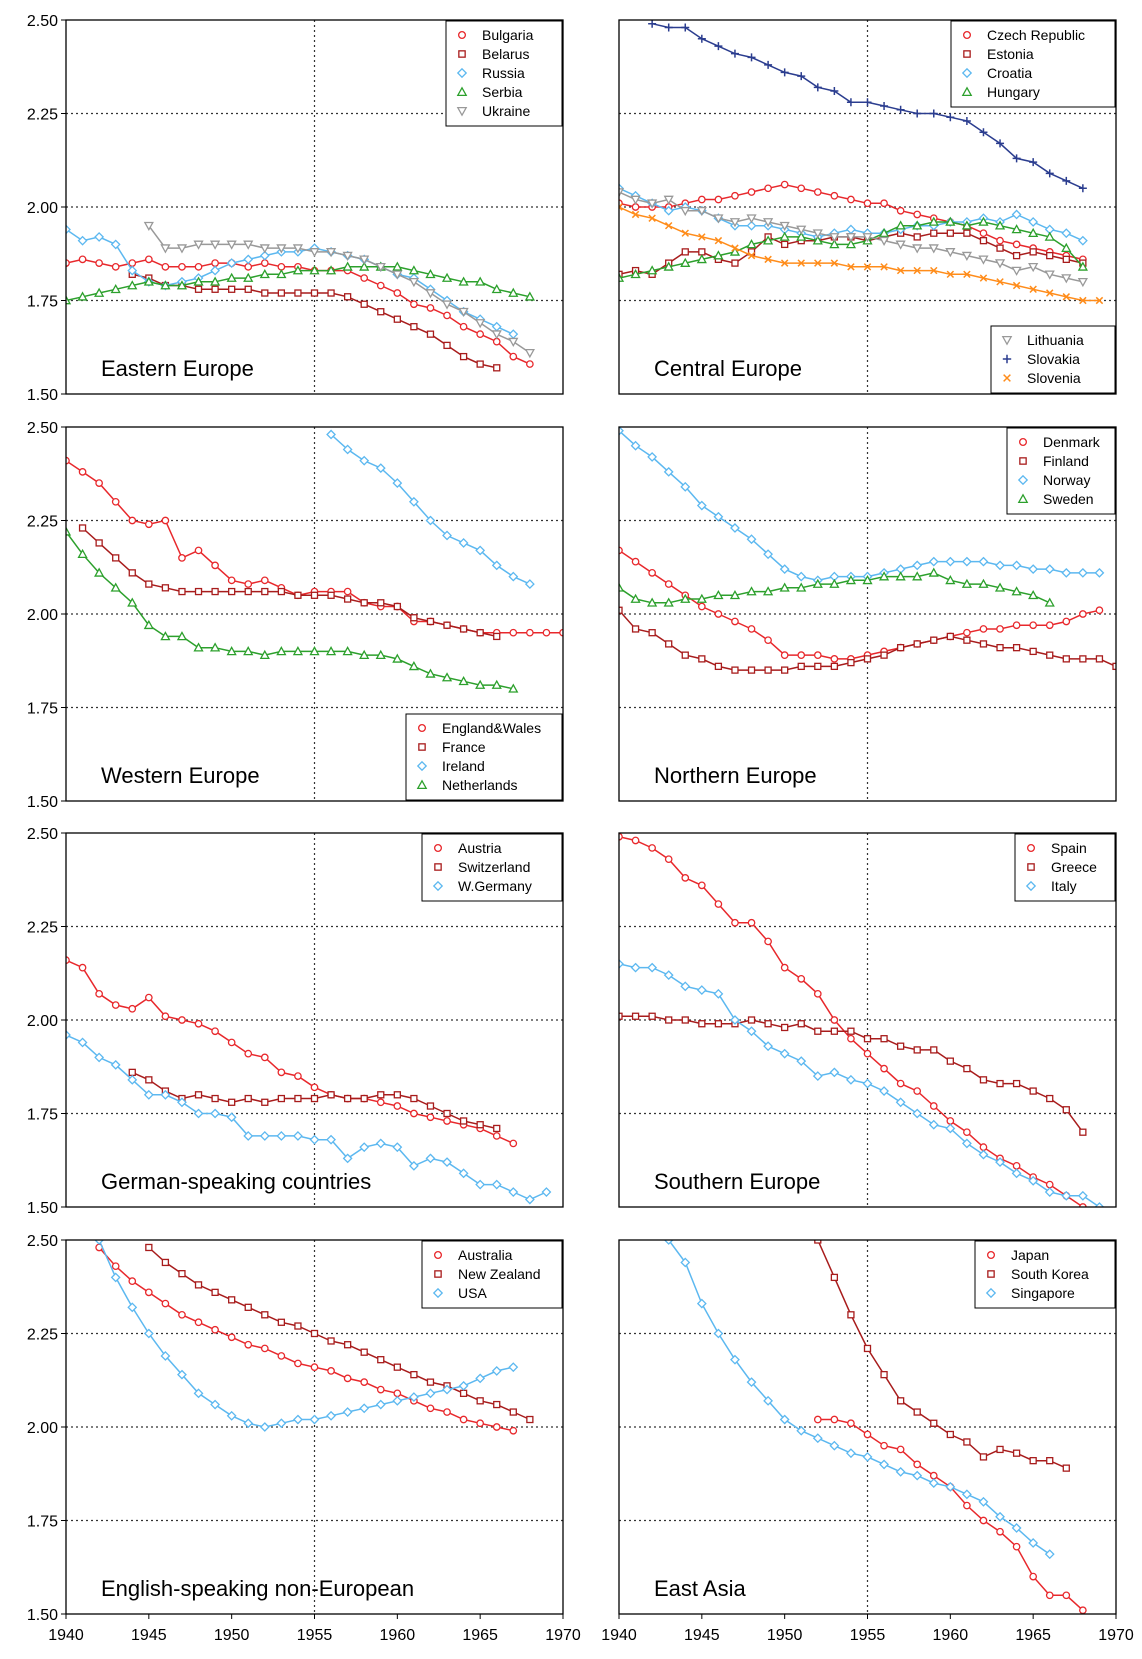 The image size is (1142, 1659). What do you see at coordinates (492, 1274) in the screenshot?
I see `legend-top-right: Australia New Zealand USA` at bounding box center [492, 1274].